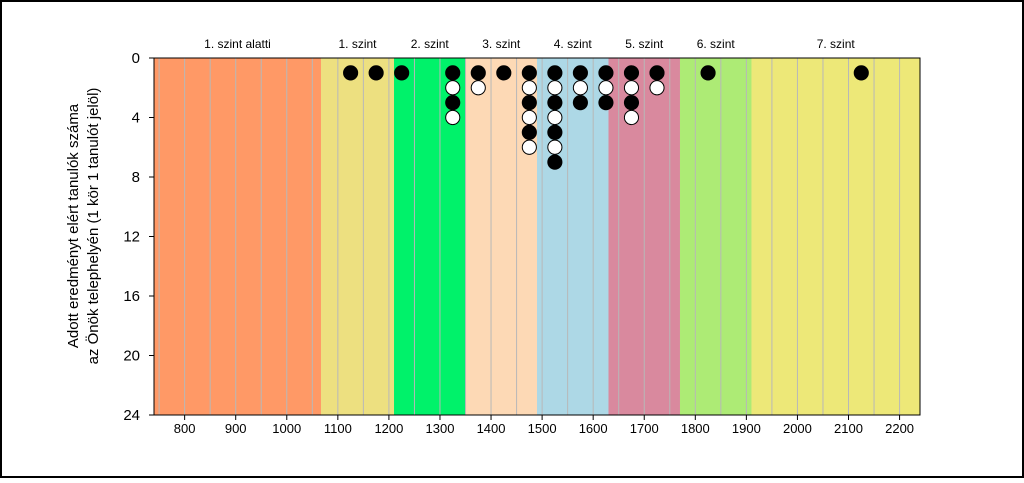 The image size is (1024, 483). Describe the element at coordinates (357, 44) in the screenshot. I see `band-label-2: 1. szint` at that location.